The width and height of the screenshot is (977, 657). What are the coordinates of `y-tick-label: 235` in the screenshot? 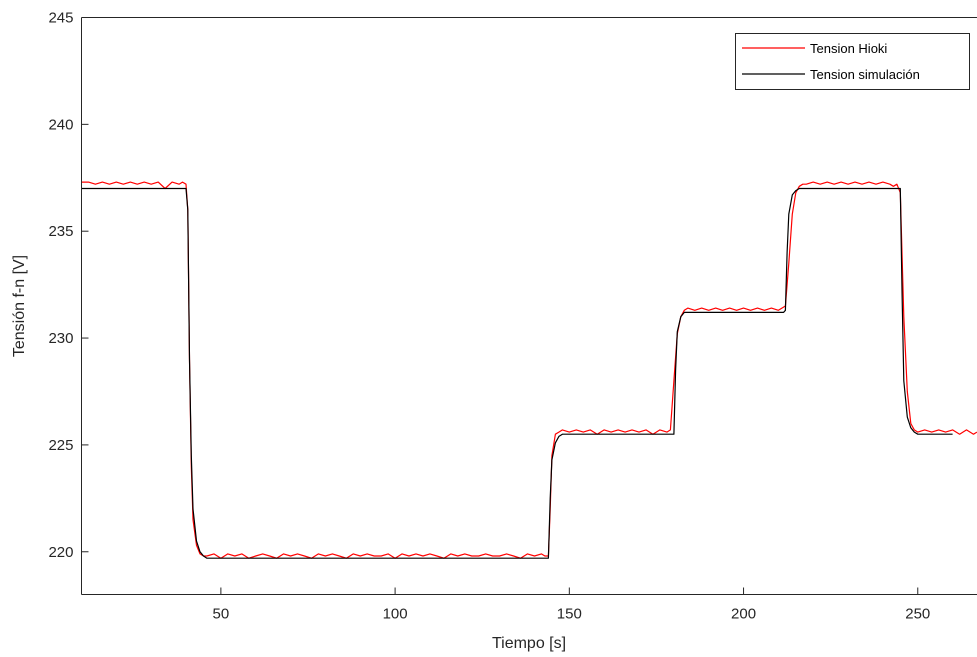 It's located at (60, 231).